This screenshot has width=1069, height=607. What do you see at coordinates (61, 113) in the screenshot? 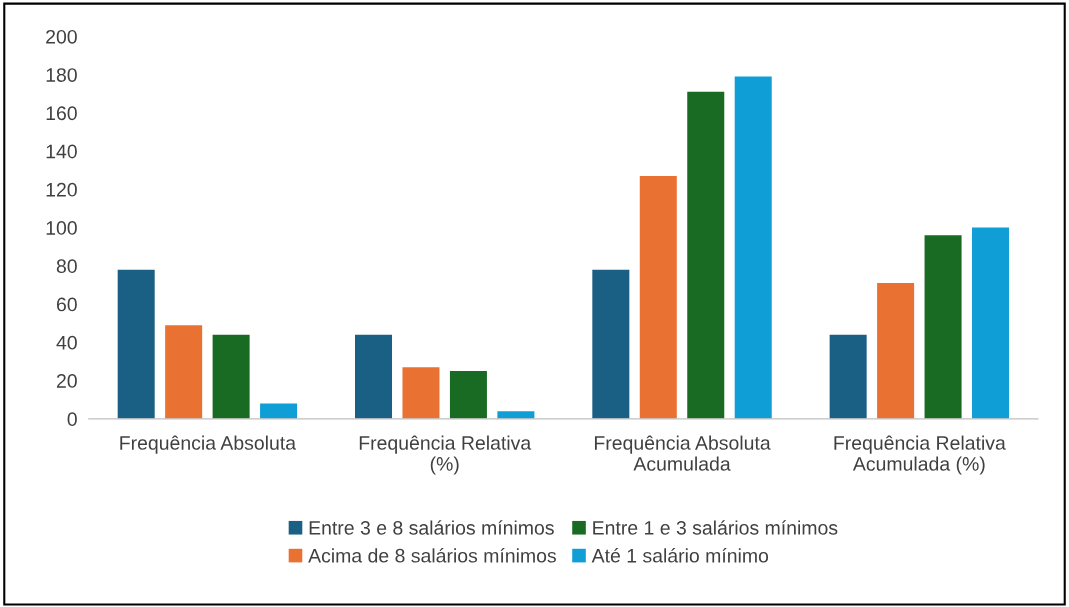
I see `y-tick-label: 160` at bounding box center [61, 113].